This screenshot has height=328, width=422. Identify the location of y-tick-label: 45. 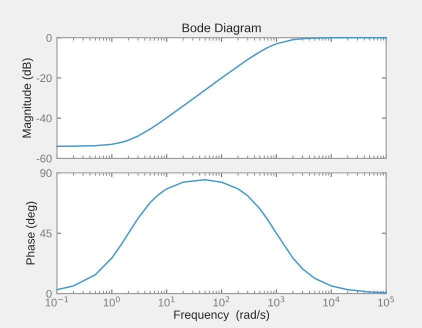
(46, 234).